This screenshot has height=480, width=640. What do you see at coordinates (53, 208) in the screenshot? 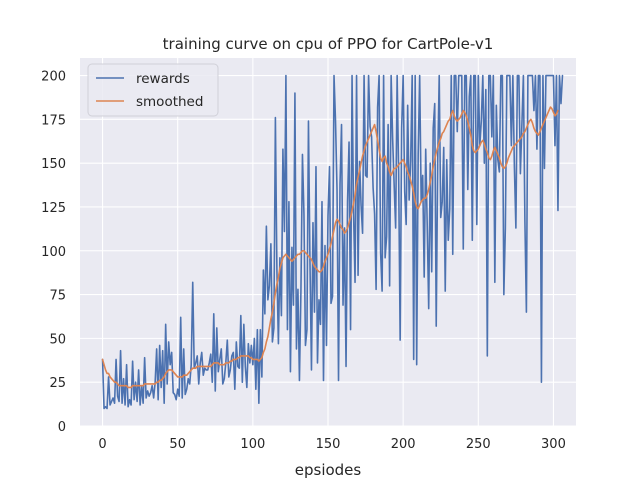
I see `y-tick-label-125: 125` at bounding box center [53, 208].